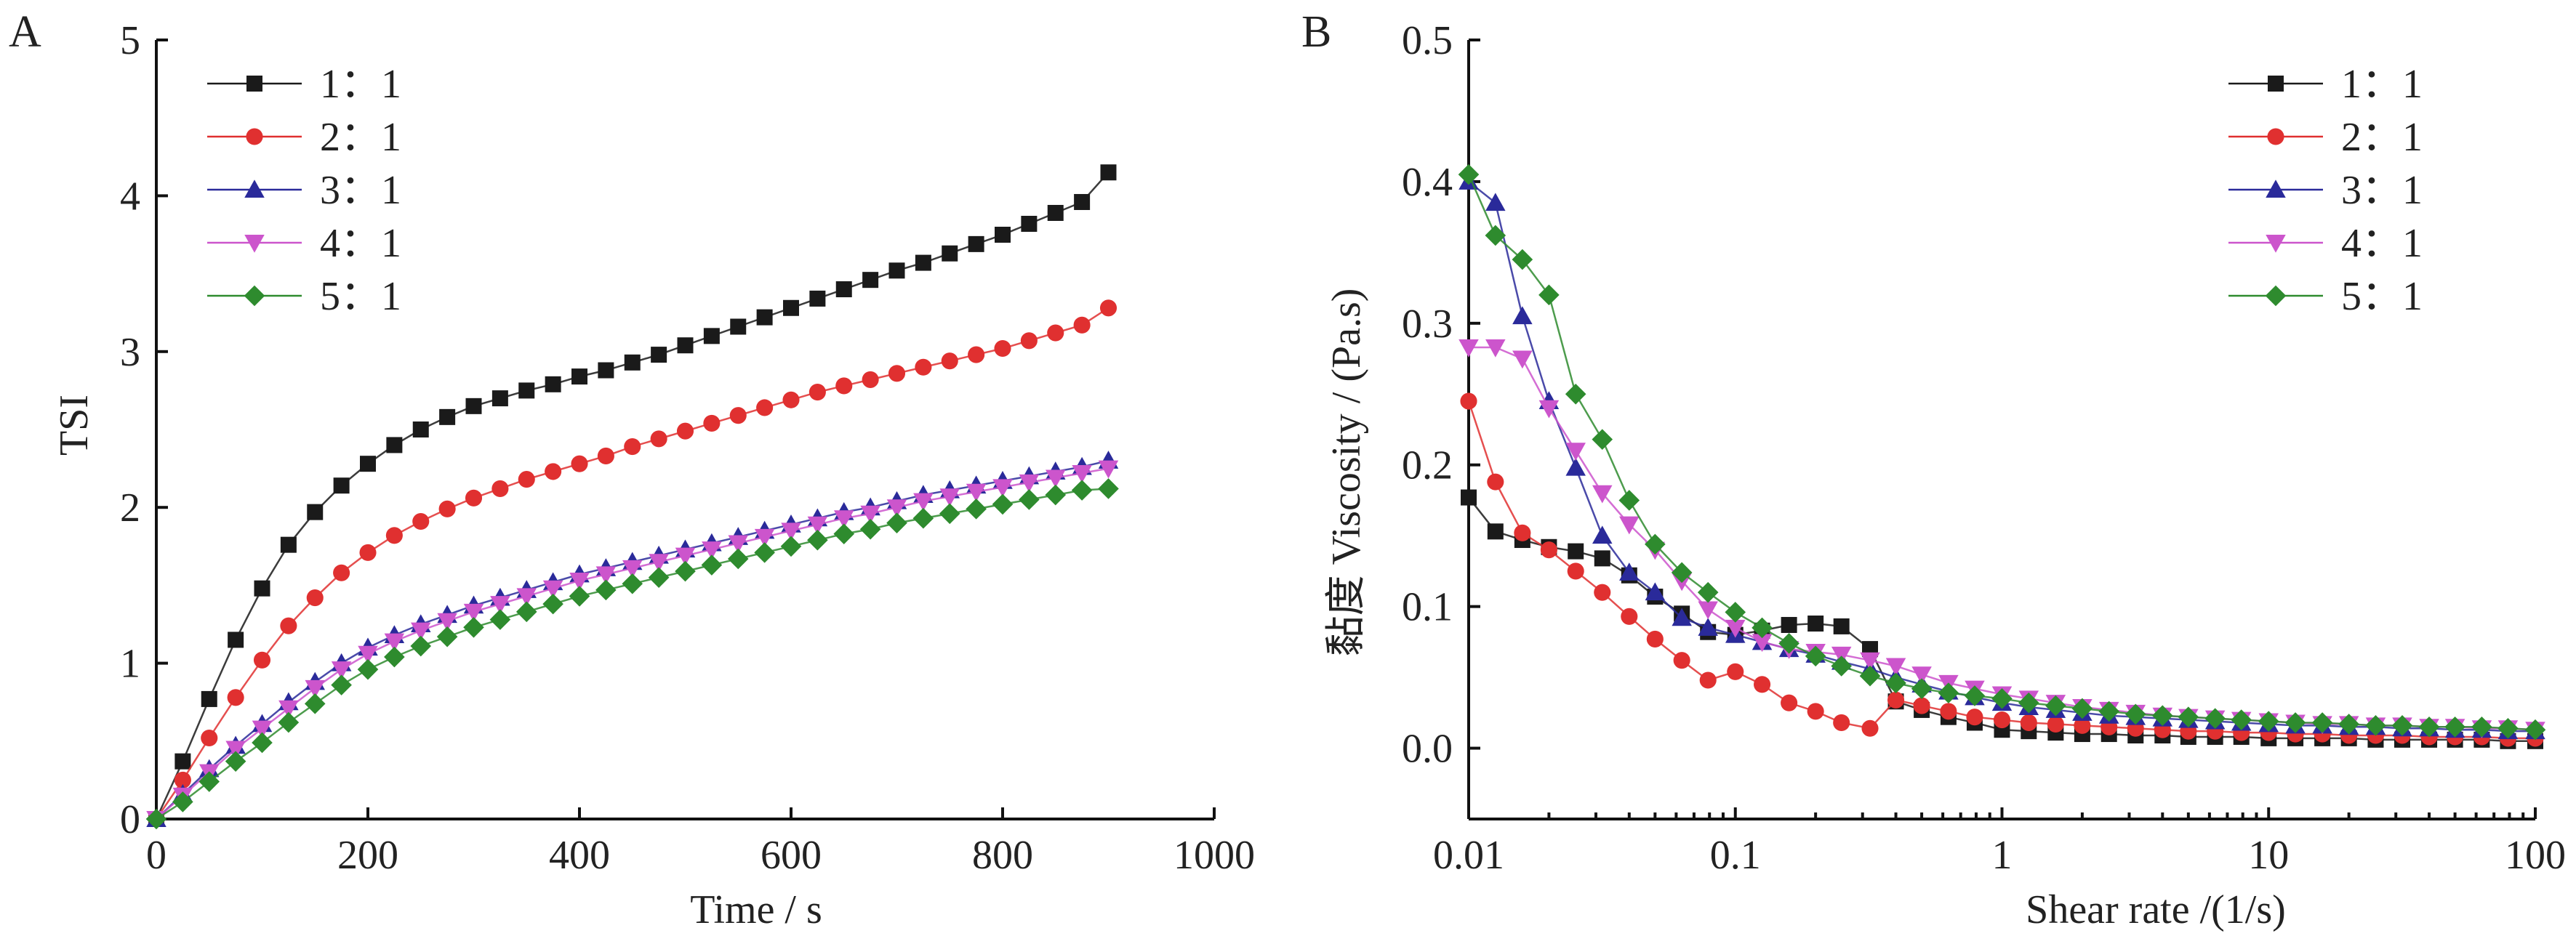 This screenshot has height=944, width=2576. I want to click on panel-b-y-tick-label: 0.3, so click(1427, 324).